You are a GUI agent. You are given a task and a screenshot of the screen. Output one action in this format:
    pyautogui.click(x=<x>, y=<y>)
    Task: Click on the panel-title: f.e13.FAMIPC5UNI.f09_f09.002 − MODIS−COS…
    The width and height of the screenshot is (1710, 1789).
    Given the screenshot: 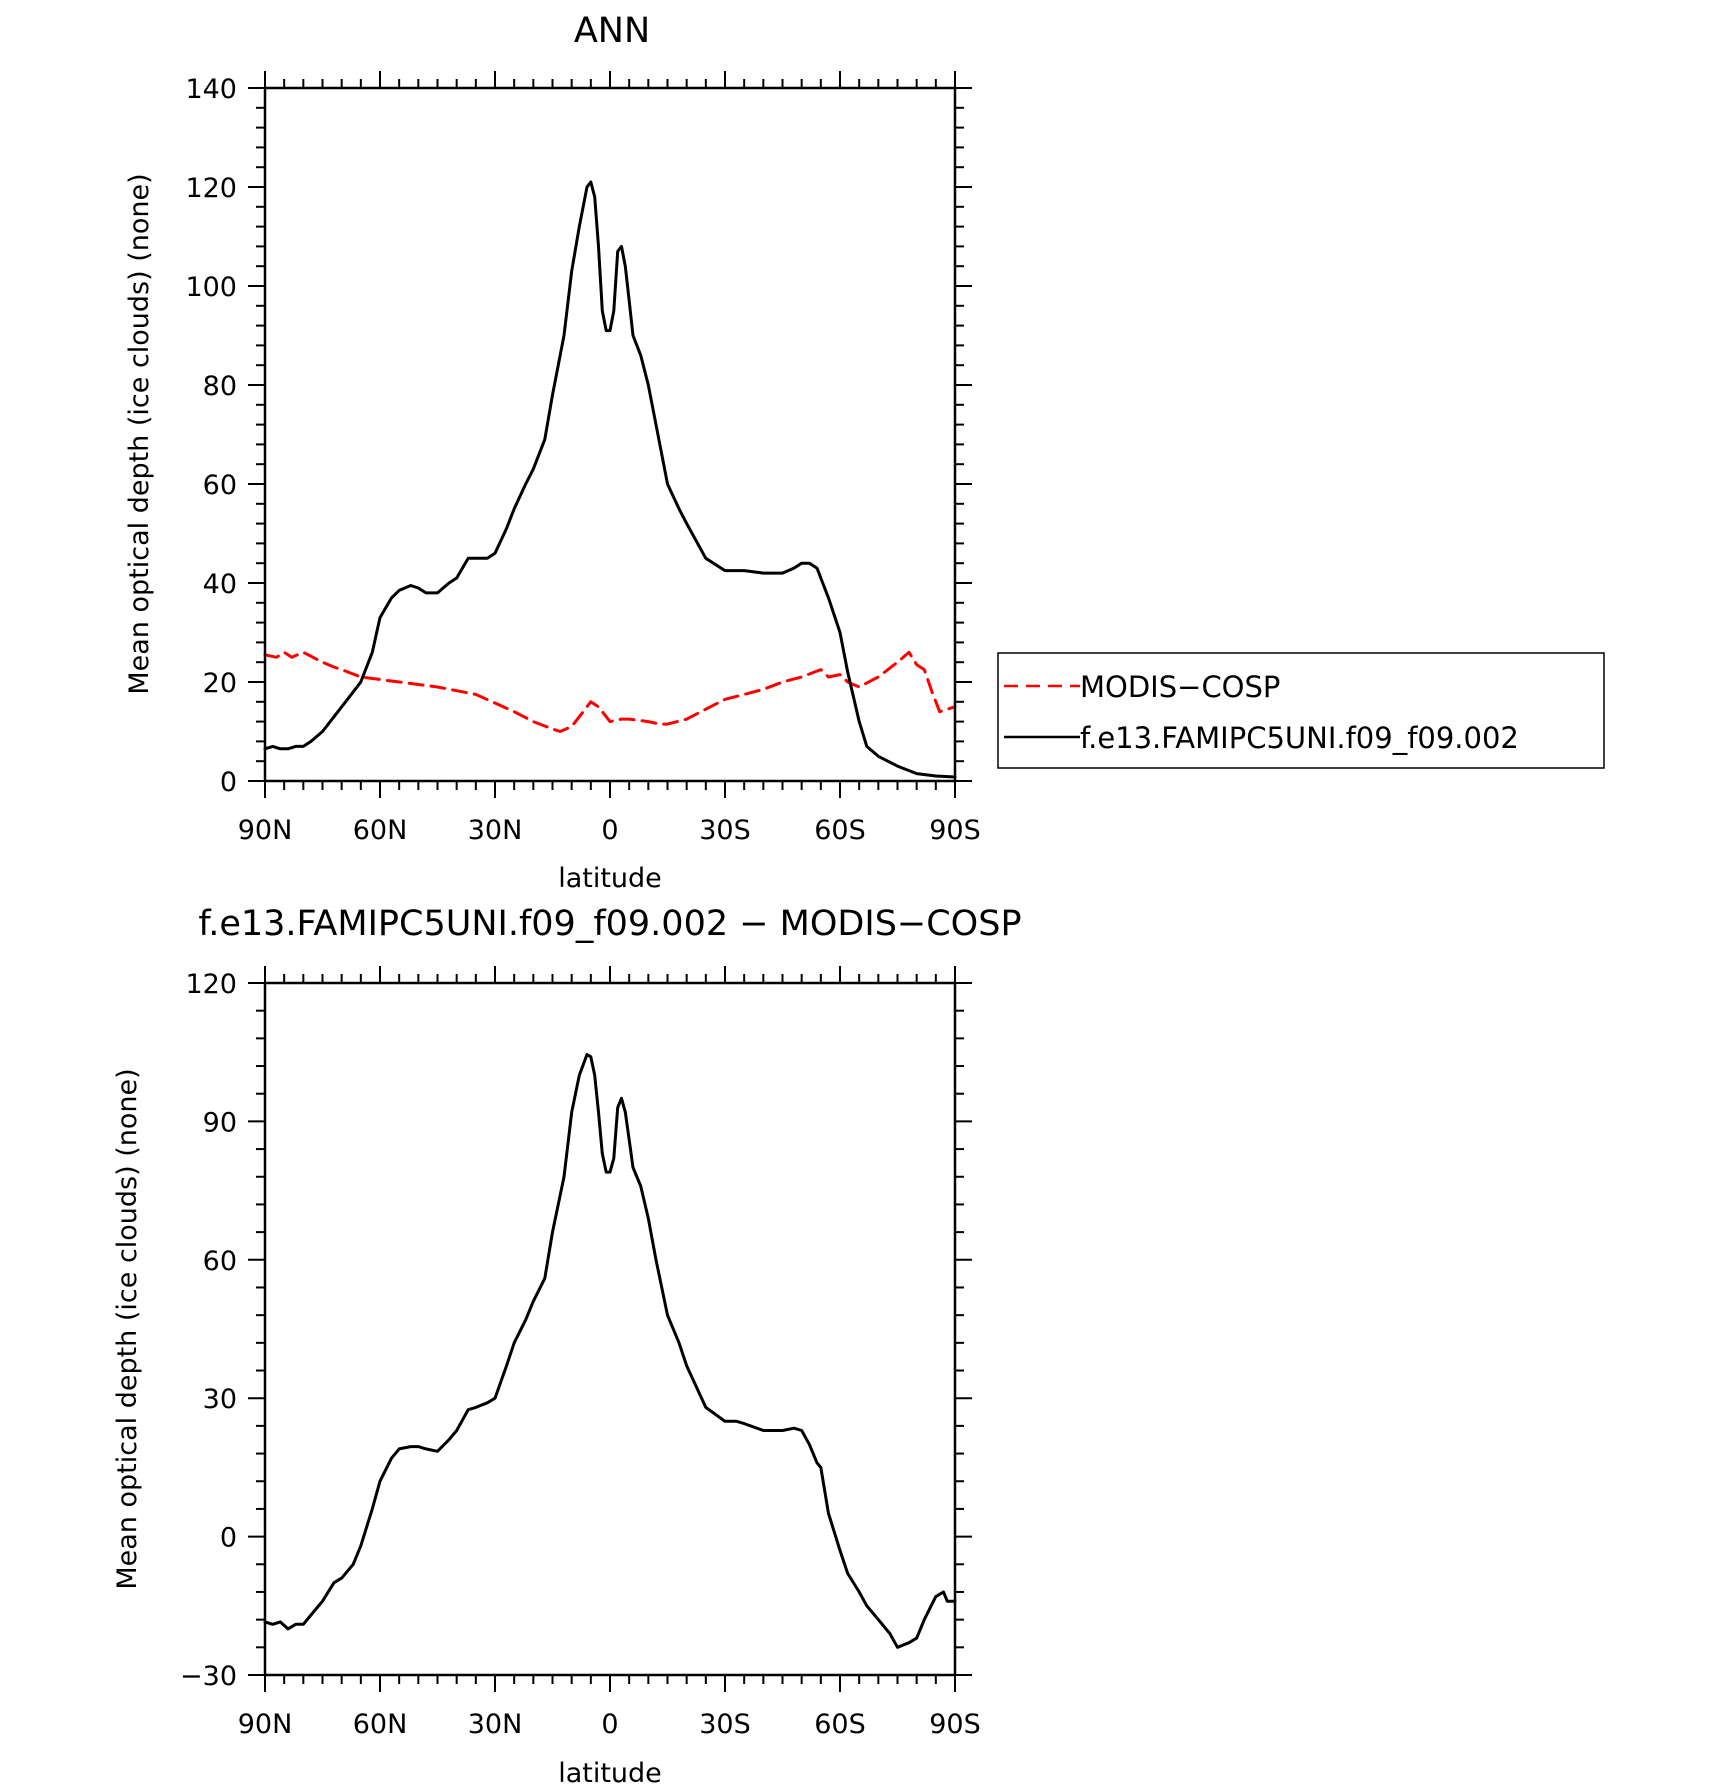 What is the action you would take?
    pyautogui.click(x=609, y=924)
    